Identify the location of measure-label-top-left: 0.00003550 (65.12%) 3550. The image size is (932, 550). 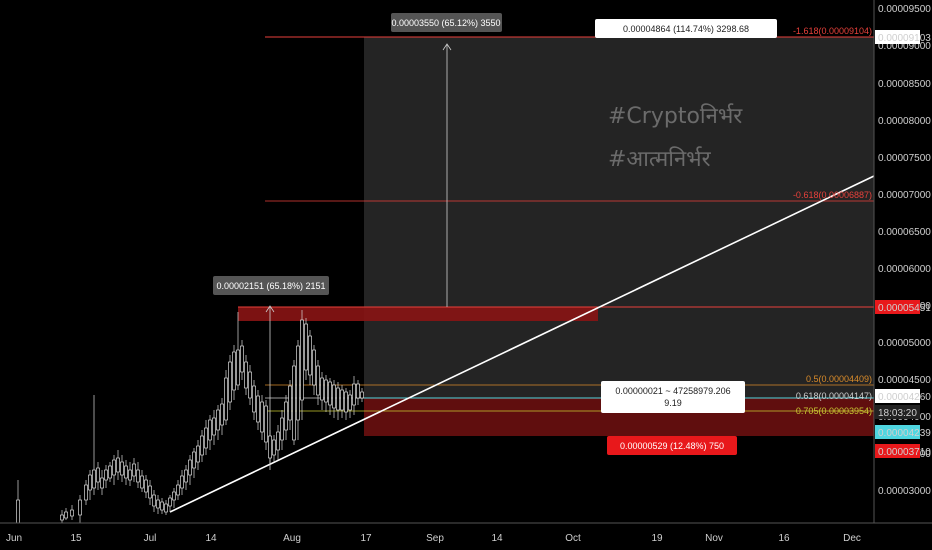
(445, 23).